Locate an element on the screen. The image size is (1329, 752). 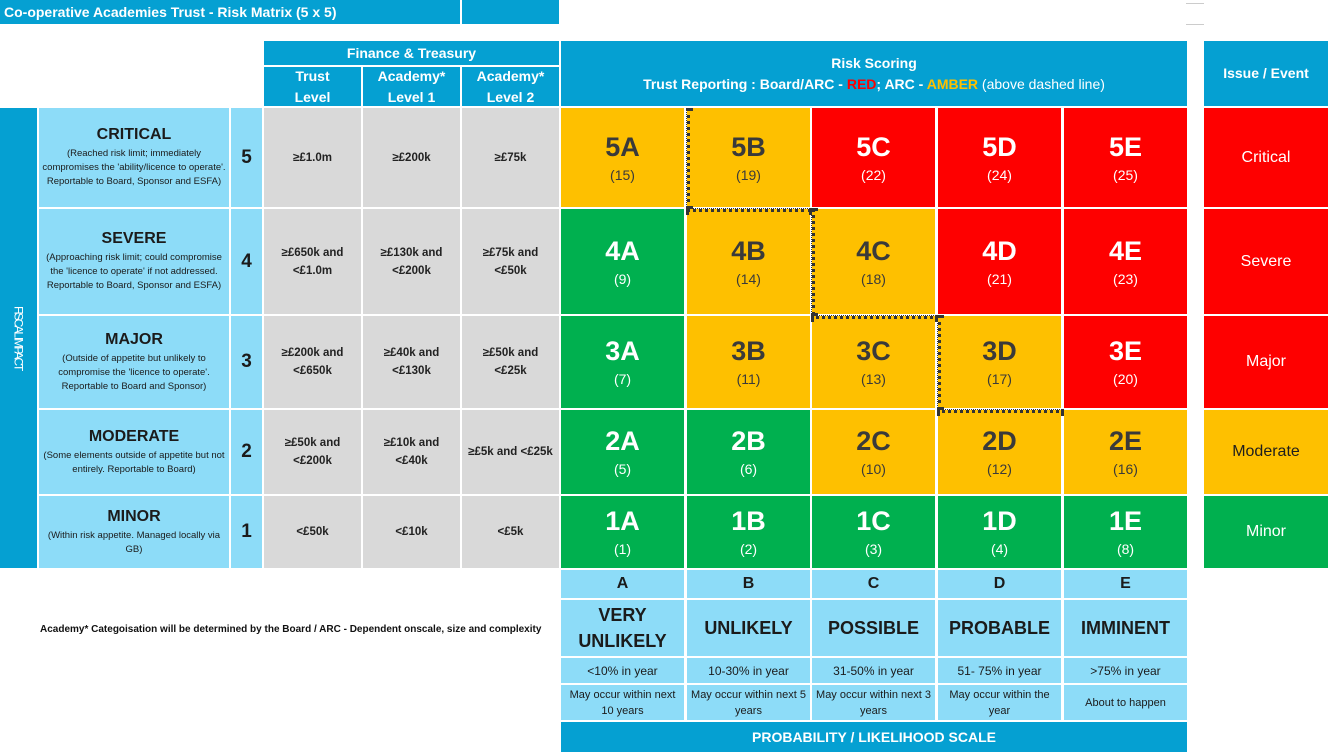
risk-cell: 1C (3) is located at coordinates (873, 532).